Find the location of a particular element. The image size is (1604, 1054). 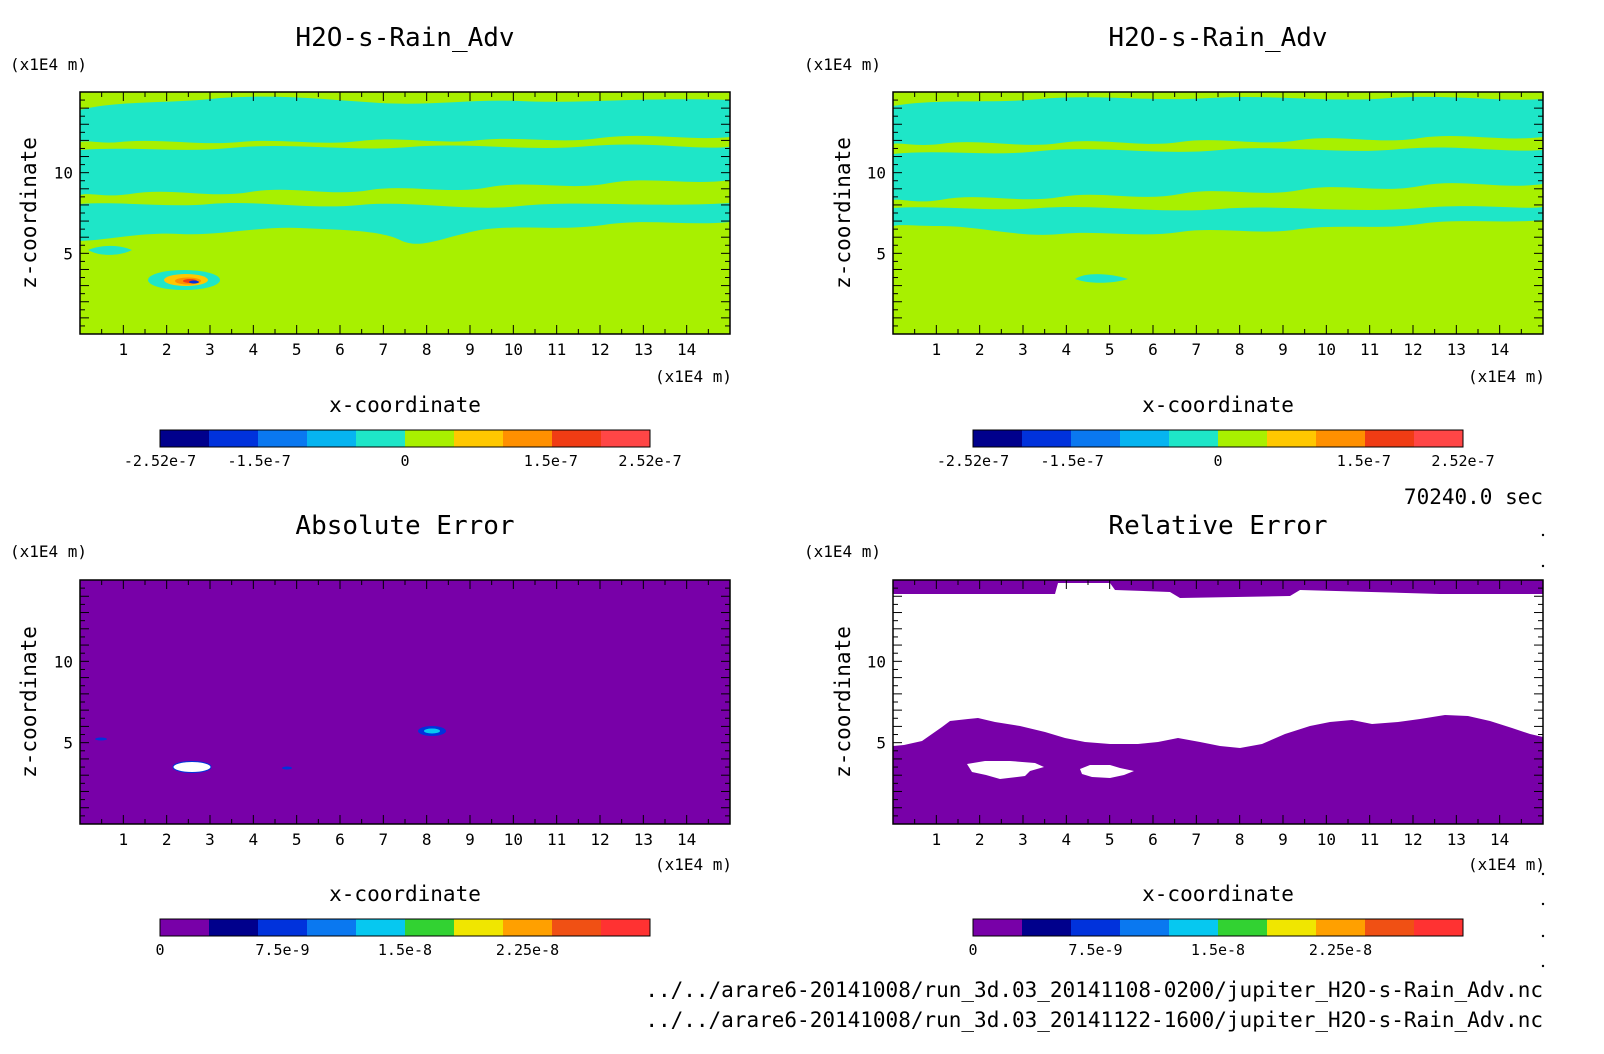

panel-title: Relative Error is located at coordinates (1217, 526).